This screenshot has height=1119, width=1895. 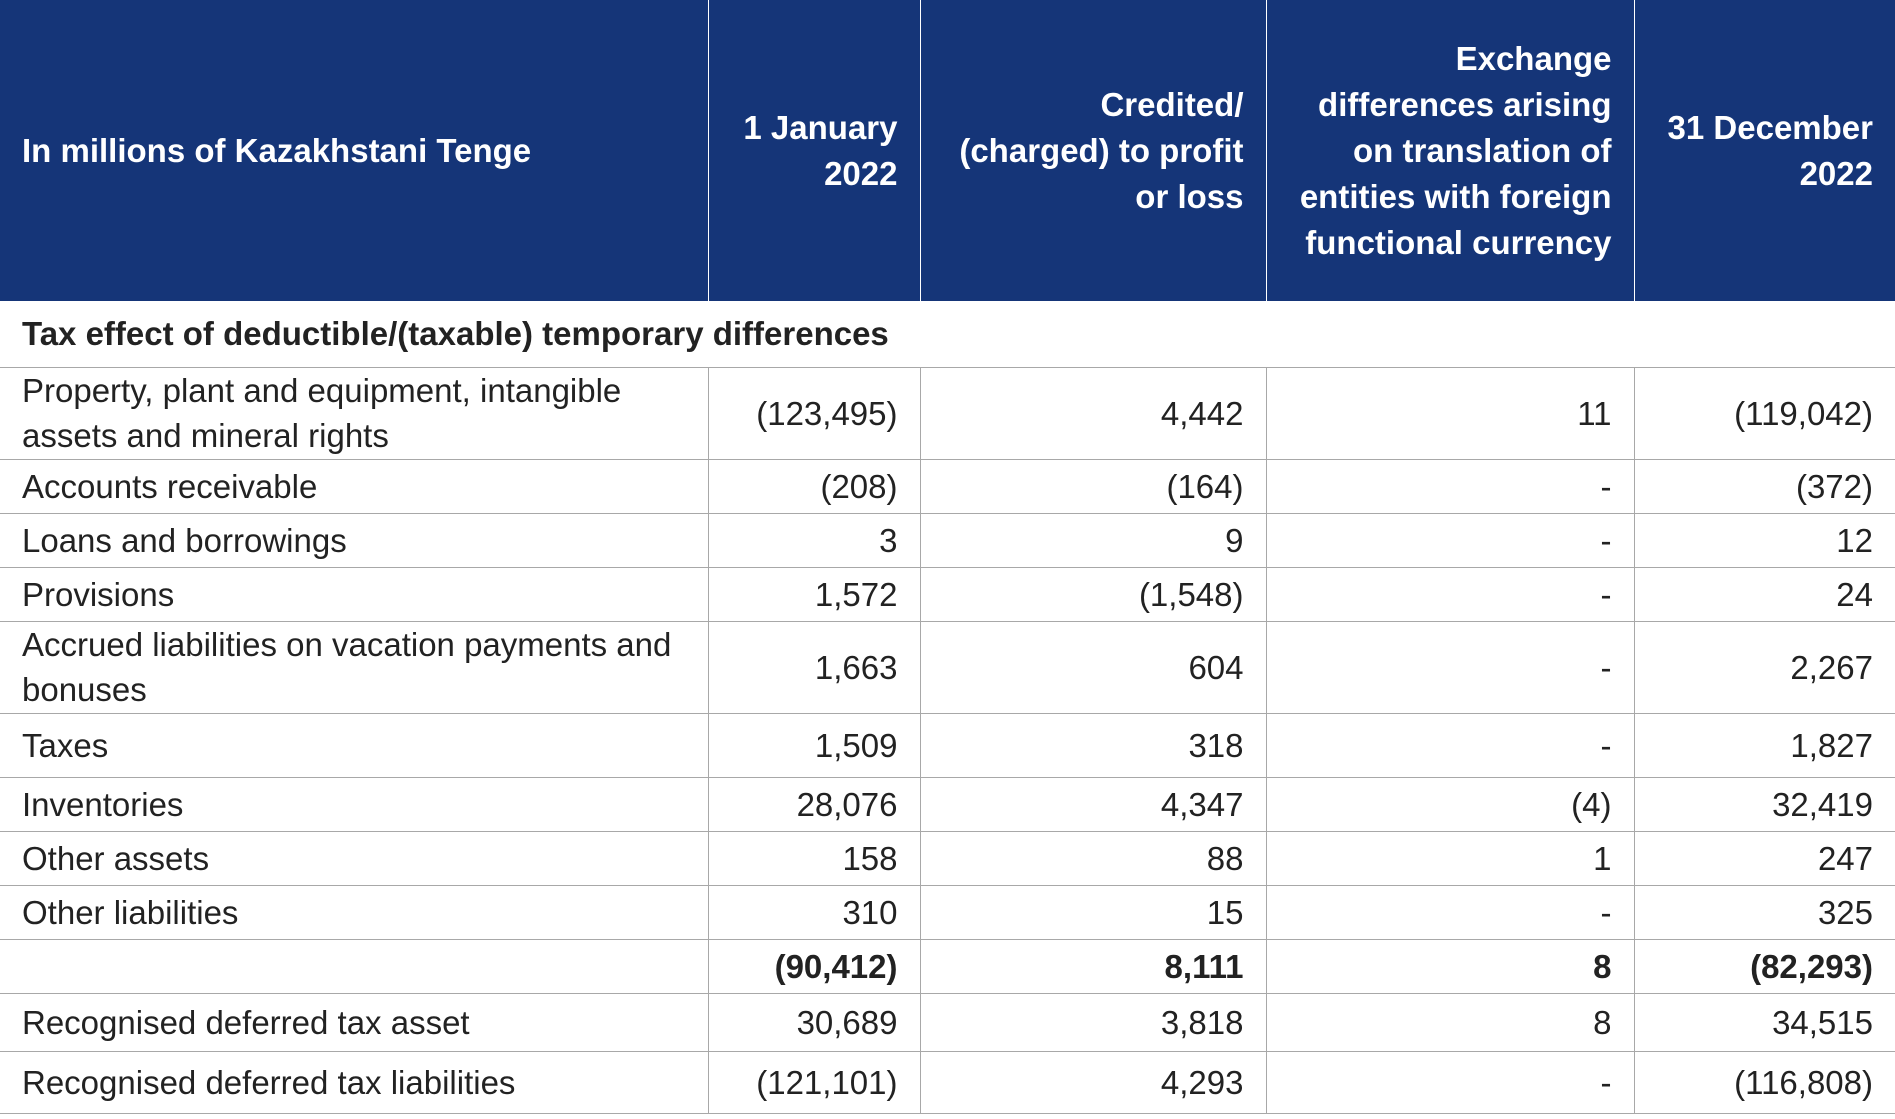 What do you see at coordinates (1093, 912) in the screenshot?
I see `value-profit-or-loss: 15` at bounding box center [1093, 912].